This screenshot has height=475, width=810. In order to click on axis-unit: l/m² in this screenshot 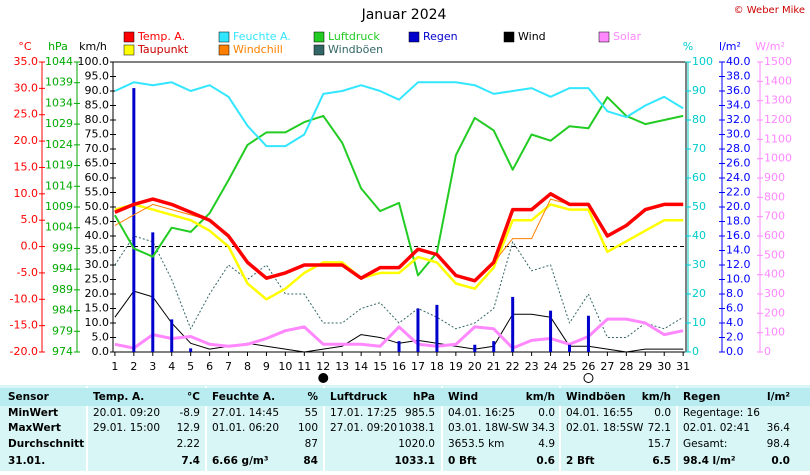, I will do `click(730, 46)`.